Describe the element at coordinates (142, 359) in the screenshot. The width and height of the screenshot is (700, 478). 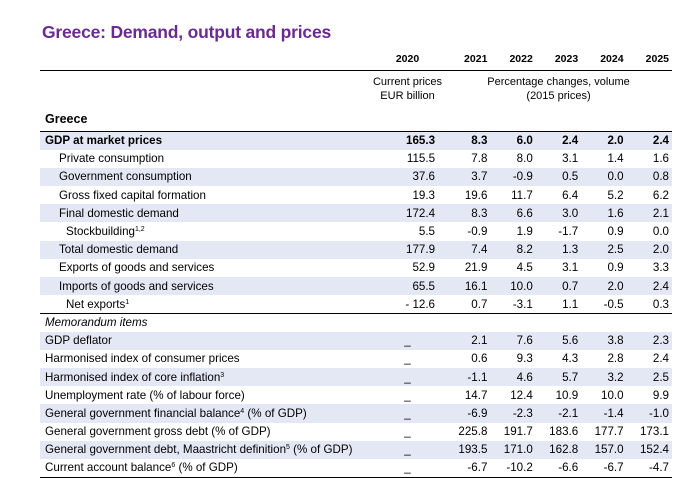
I see `row-label-text: Harmonised index of consumer prices` at that location.